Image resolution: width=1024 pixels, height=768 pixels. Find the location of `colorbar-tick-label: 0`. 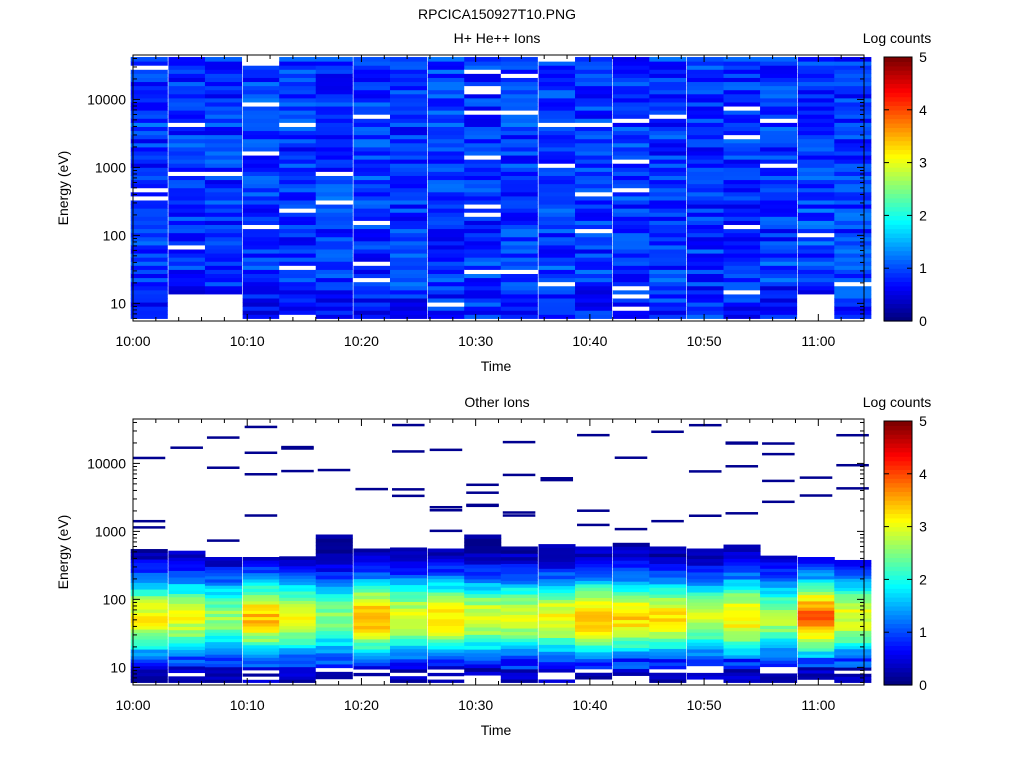

colorbar-tick-label: 0 is located at coordinates (923, 321).